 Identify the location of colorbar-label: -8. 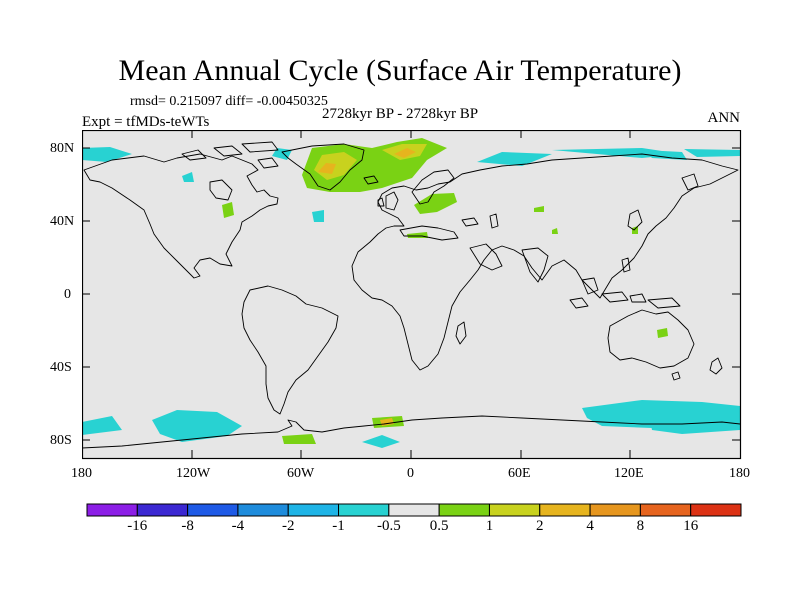
(187, 526).